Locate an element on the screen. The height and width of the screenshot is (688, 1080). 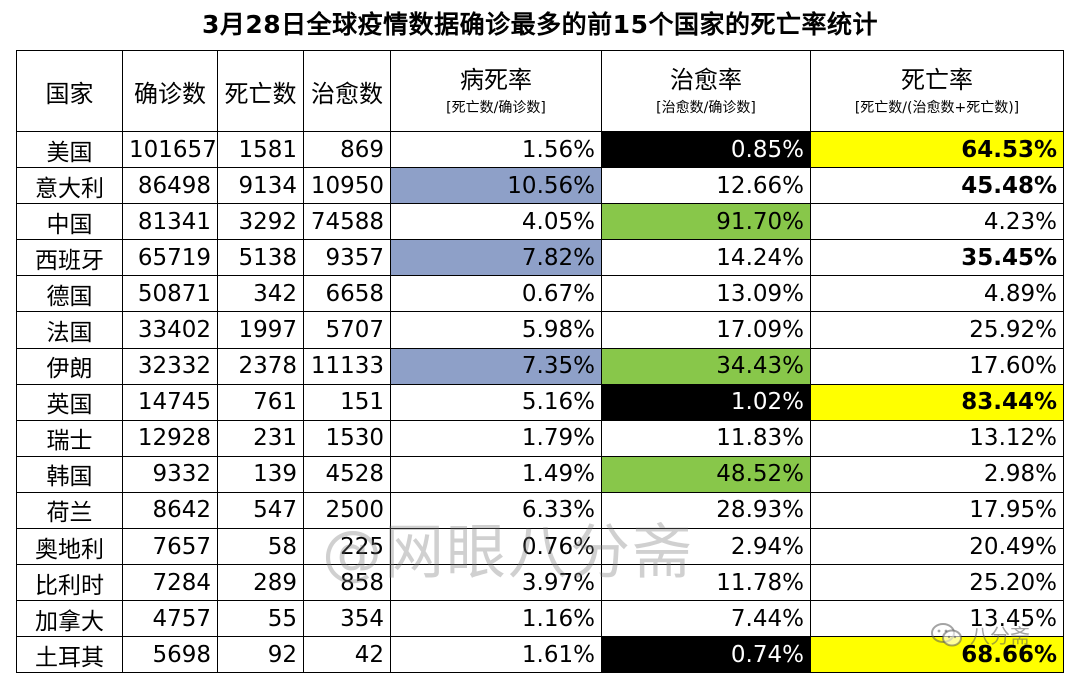
table-row: 法国 33402 1997 5707 5.98% 17.09% 25.92% is located at coordinates (540, 330).